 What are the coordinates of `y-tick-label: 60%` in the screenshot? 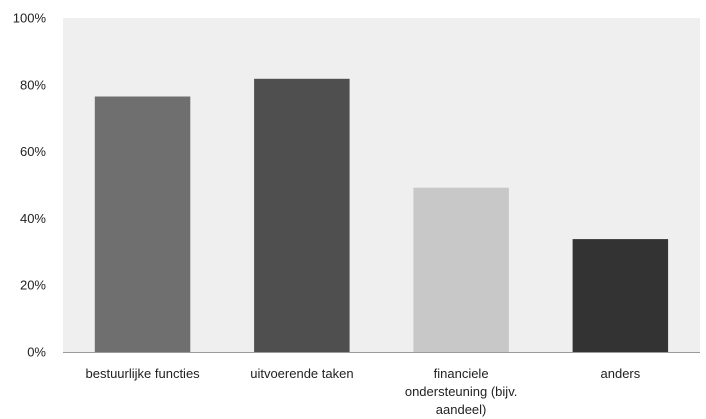 It's located at (33, 151).